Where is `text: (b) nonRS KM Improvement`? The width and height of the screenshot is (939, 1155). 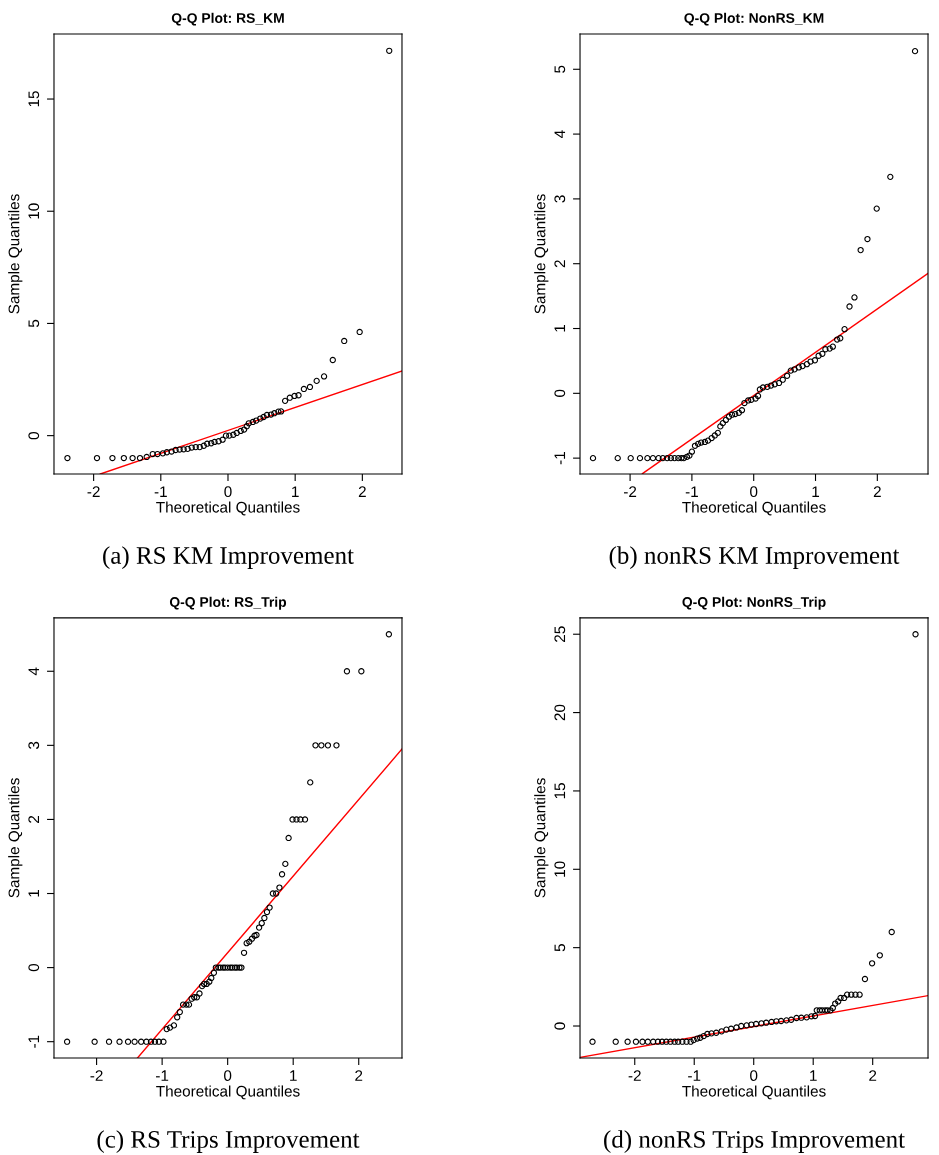
text: (b) nonRS KM Improvement is located at coordinates (754, 557).